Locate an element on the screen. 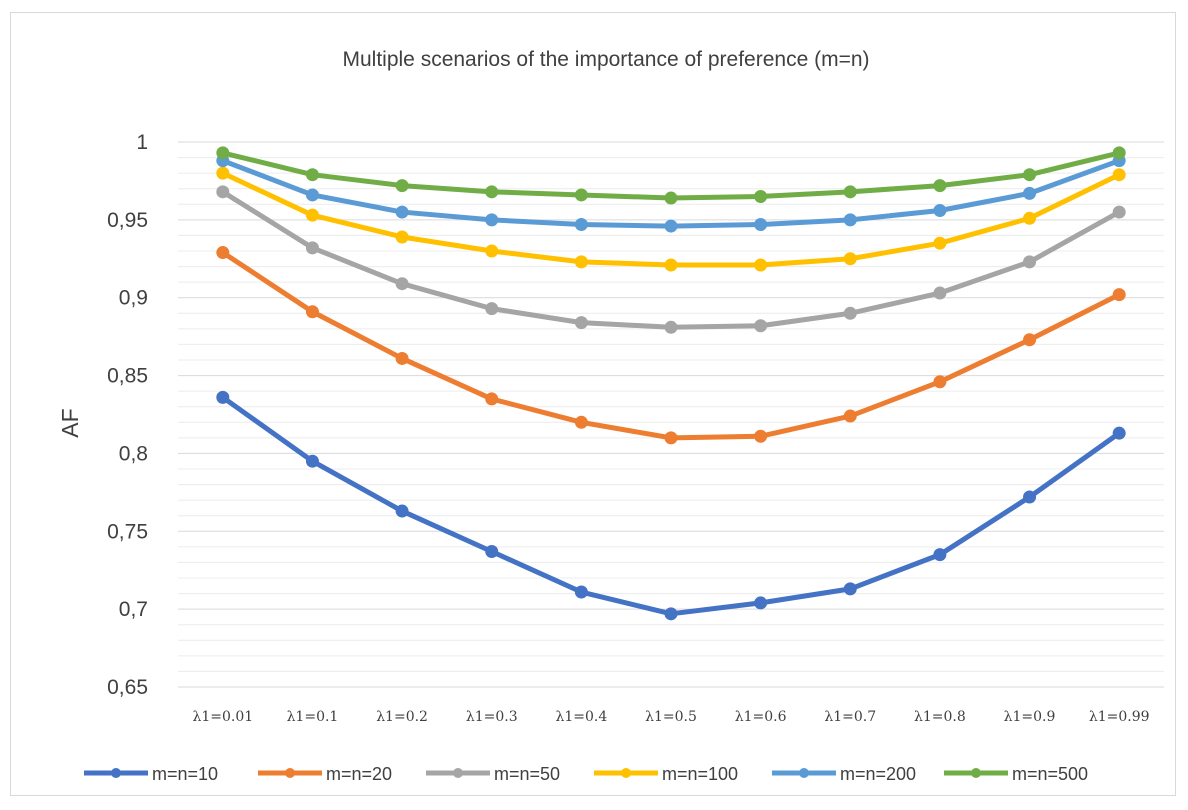  x-tick-label: λ1=0.2 is located at coordinates (402, 717).